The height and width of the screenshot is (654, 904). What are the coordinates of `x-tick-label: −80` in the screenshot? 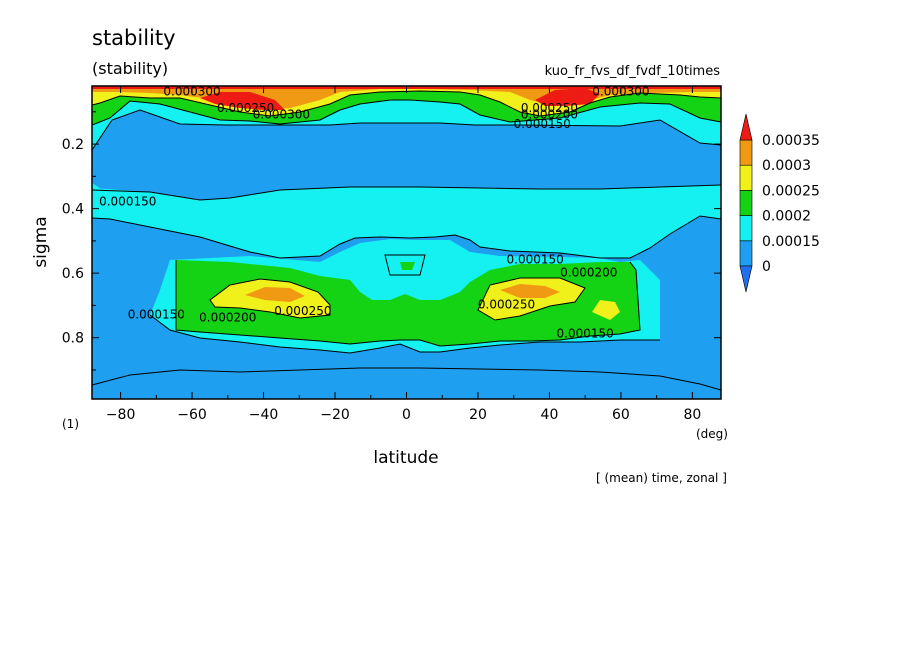 It's located at (121, 415).